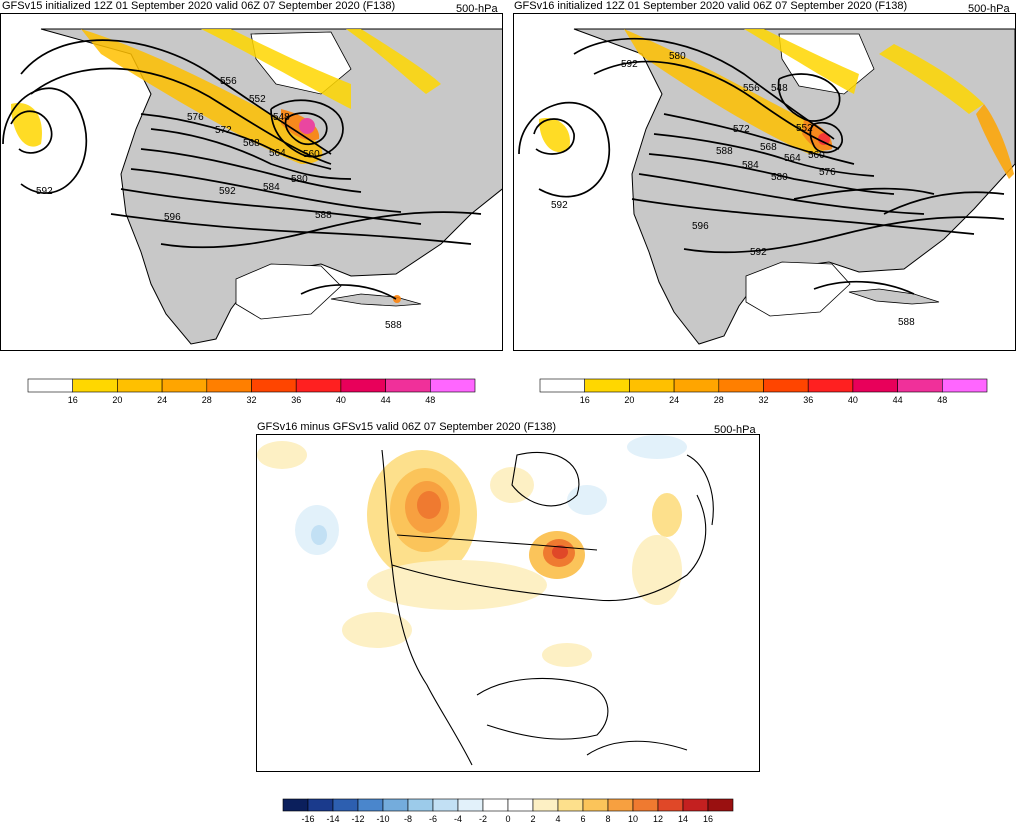 The width and height of the screenshot is (1016, 824). I want to click on colorbar-tick-label: -6, so click(433, 819).